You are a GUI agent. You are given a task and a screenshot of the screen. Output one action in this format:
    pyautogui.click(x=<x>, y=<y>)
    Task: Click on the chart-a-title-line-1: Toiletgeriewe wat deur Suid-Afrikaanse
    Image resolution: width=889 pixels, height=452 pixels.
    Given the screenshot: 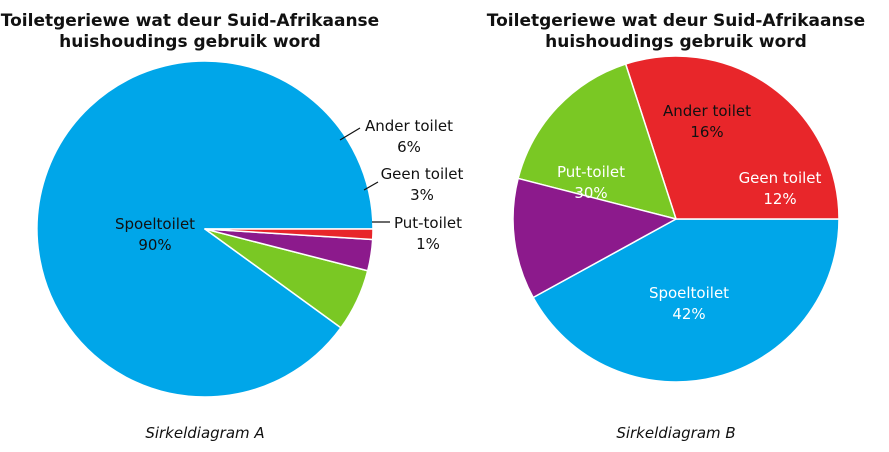 What is the action you would take?
    pyautogui.click(x=190, y=21)
    